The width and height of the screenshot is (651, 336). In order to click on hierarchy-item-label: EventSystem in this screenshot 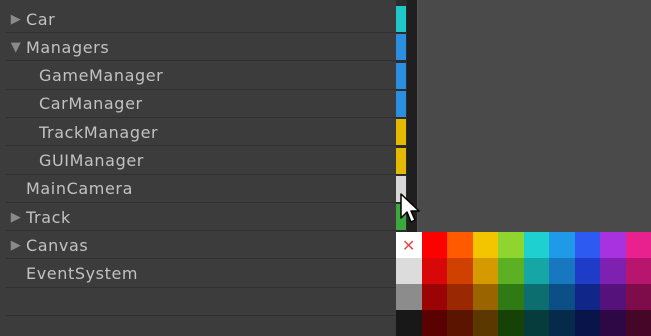, I will do `click(82, 274)`.